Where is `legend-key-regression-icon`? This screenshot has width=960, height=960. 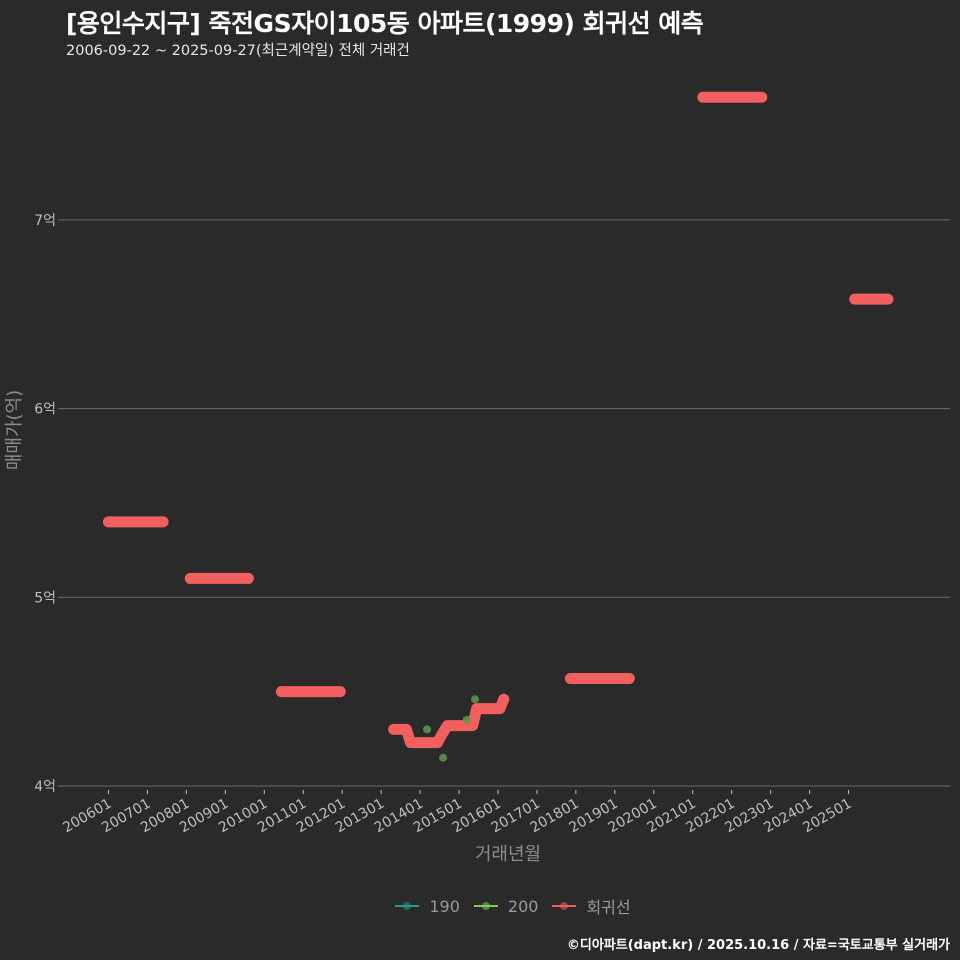
legend-key-regression-icon is located at coordinates (564, 906).